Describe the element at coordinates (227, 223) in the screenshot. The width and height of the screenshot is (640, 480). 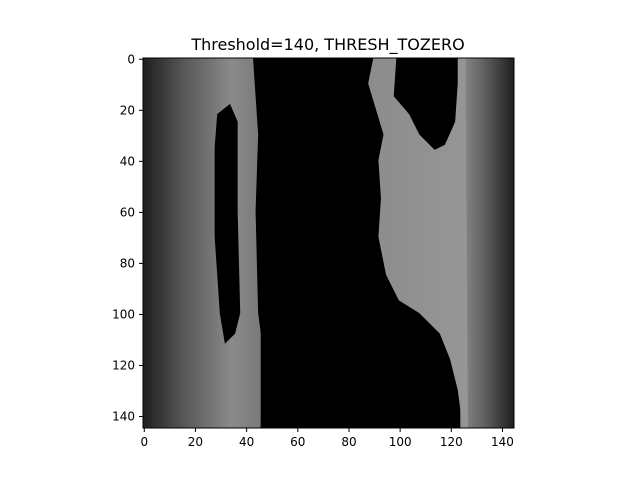
I see `left-black-stripe` at that location.